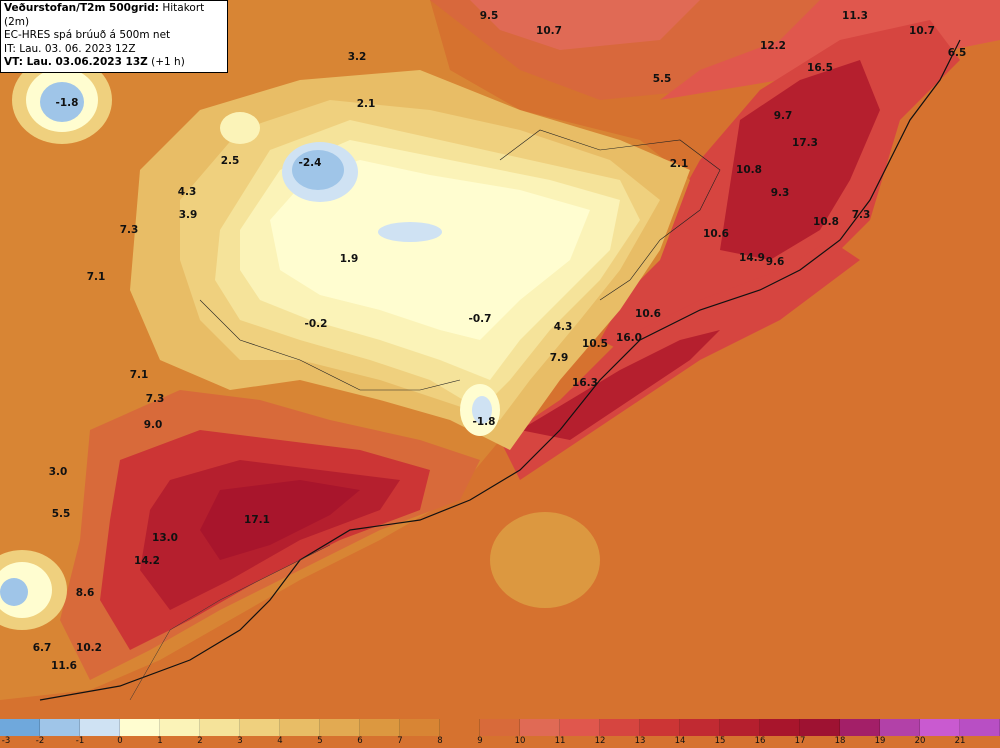 The image size is (1000, 748). What do you see at coordinates (559, 358) in the screenshot?
I see `station-temp-label: 7.9` at bounding box center [559, 358].